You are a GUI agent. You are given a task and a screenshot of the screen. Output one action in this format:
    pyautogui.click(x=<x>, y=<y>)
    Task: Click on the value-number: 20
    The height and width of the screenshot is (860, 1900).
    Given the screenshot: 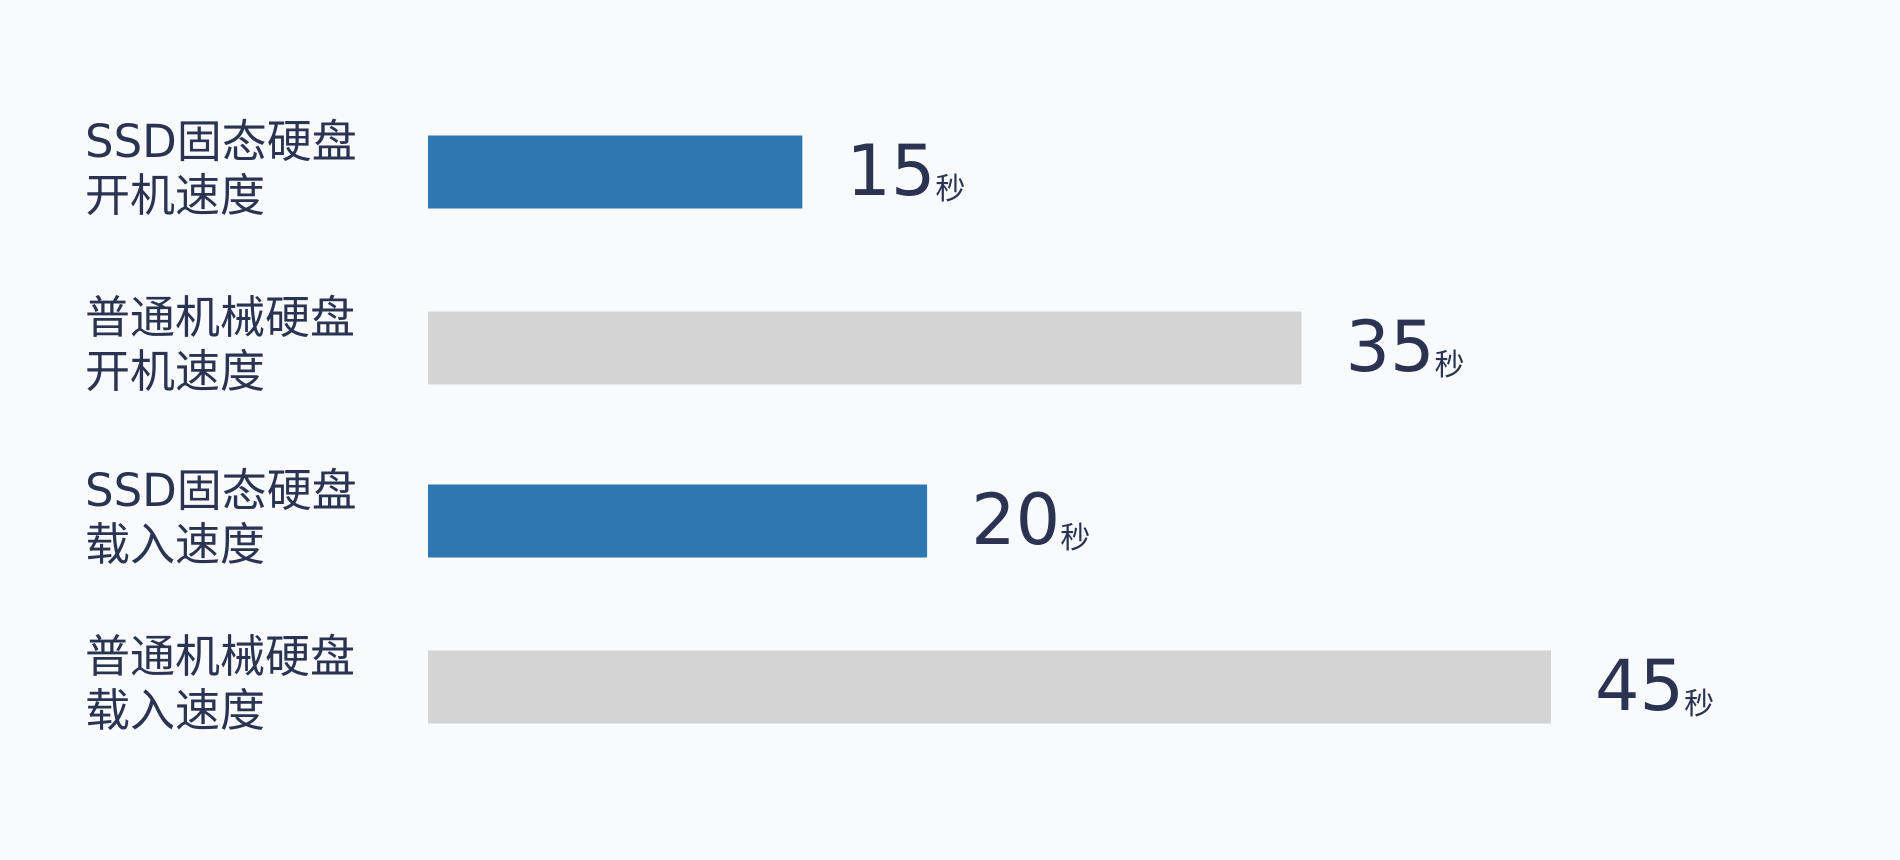 What is the action you would take?
    pyautogui.click(x=1015, y=520)
    